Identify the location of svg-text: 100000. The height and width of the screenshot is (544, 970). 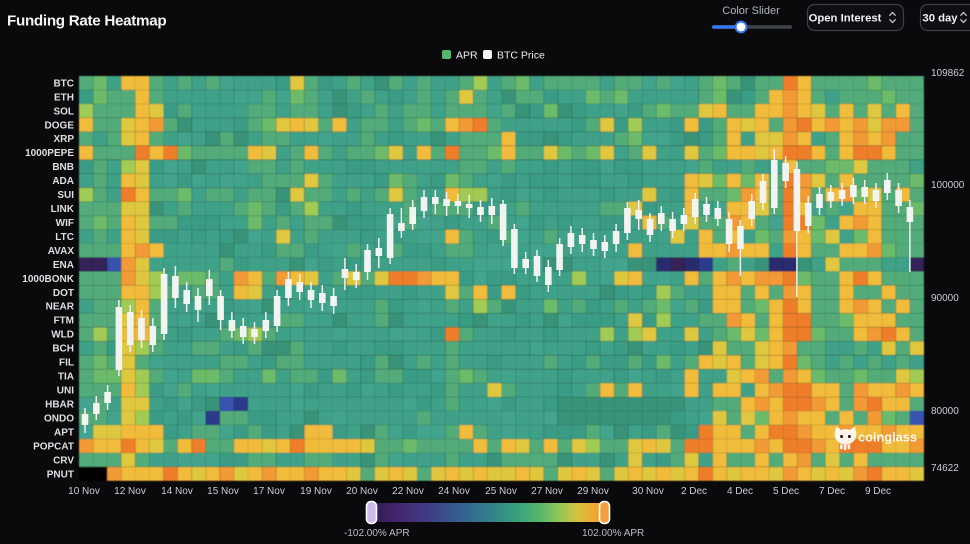
(948, 185).